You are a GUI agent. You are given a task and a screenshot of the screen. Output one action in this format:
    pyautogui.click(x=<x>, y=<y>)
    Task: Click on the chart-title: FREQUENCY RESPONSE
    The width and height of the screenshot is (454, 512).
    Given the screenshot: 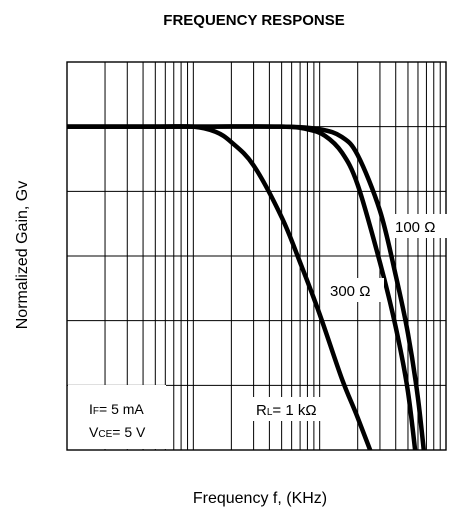 What is the action you would take?
    pyautogui.click(x=253, y=20)
    